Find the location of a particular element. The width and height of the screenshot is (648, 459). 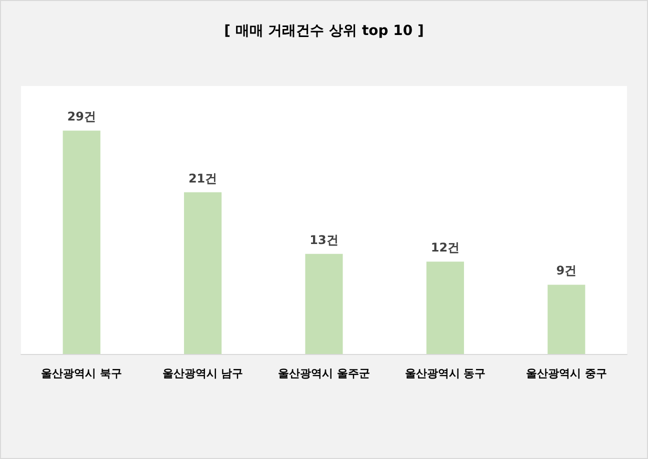

data-label: 9건 is located at coordinates (566, 271).